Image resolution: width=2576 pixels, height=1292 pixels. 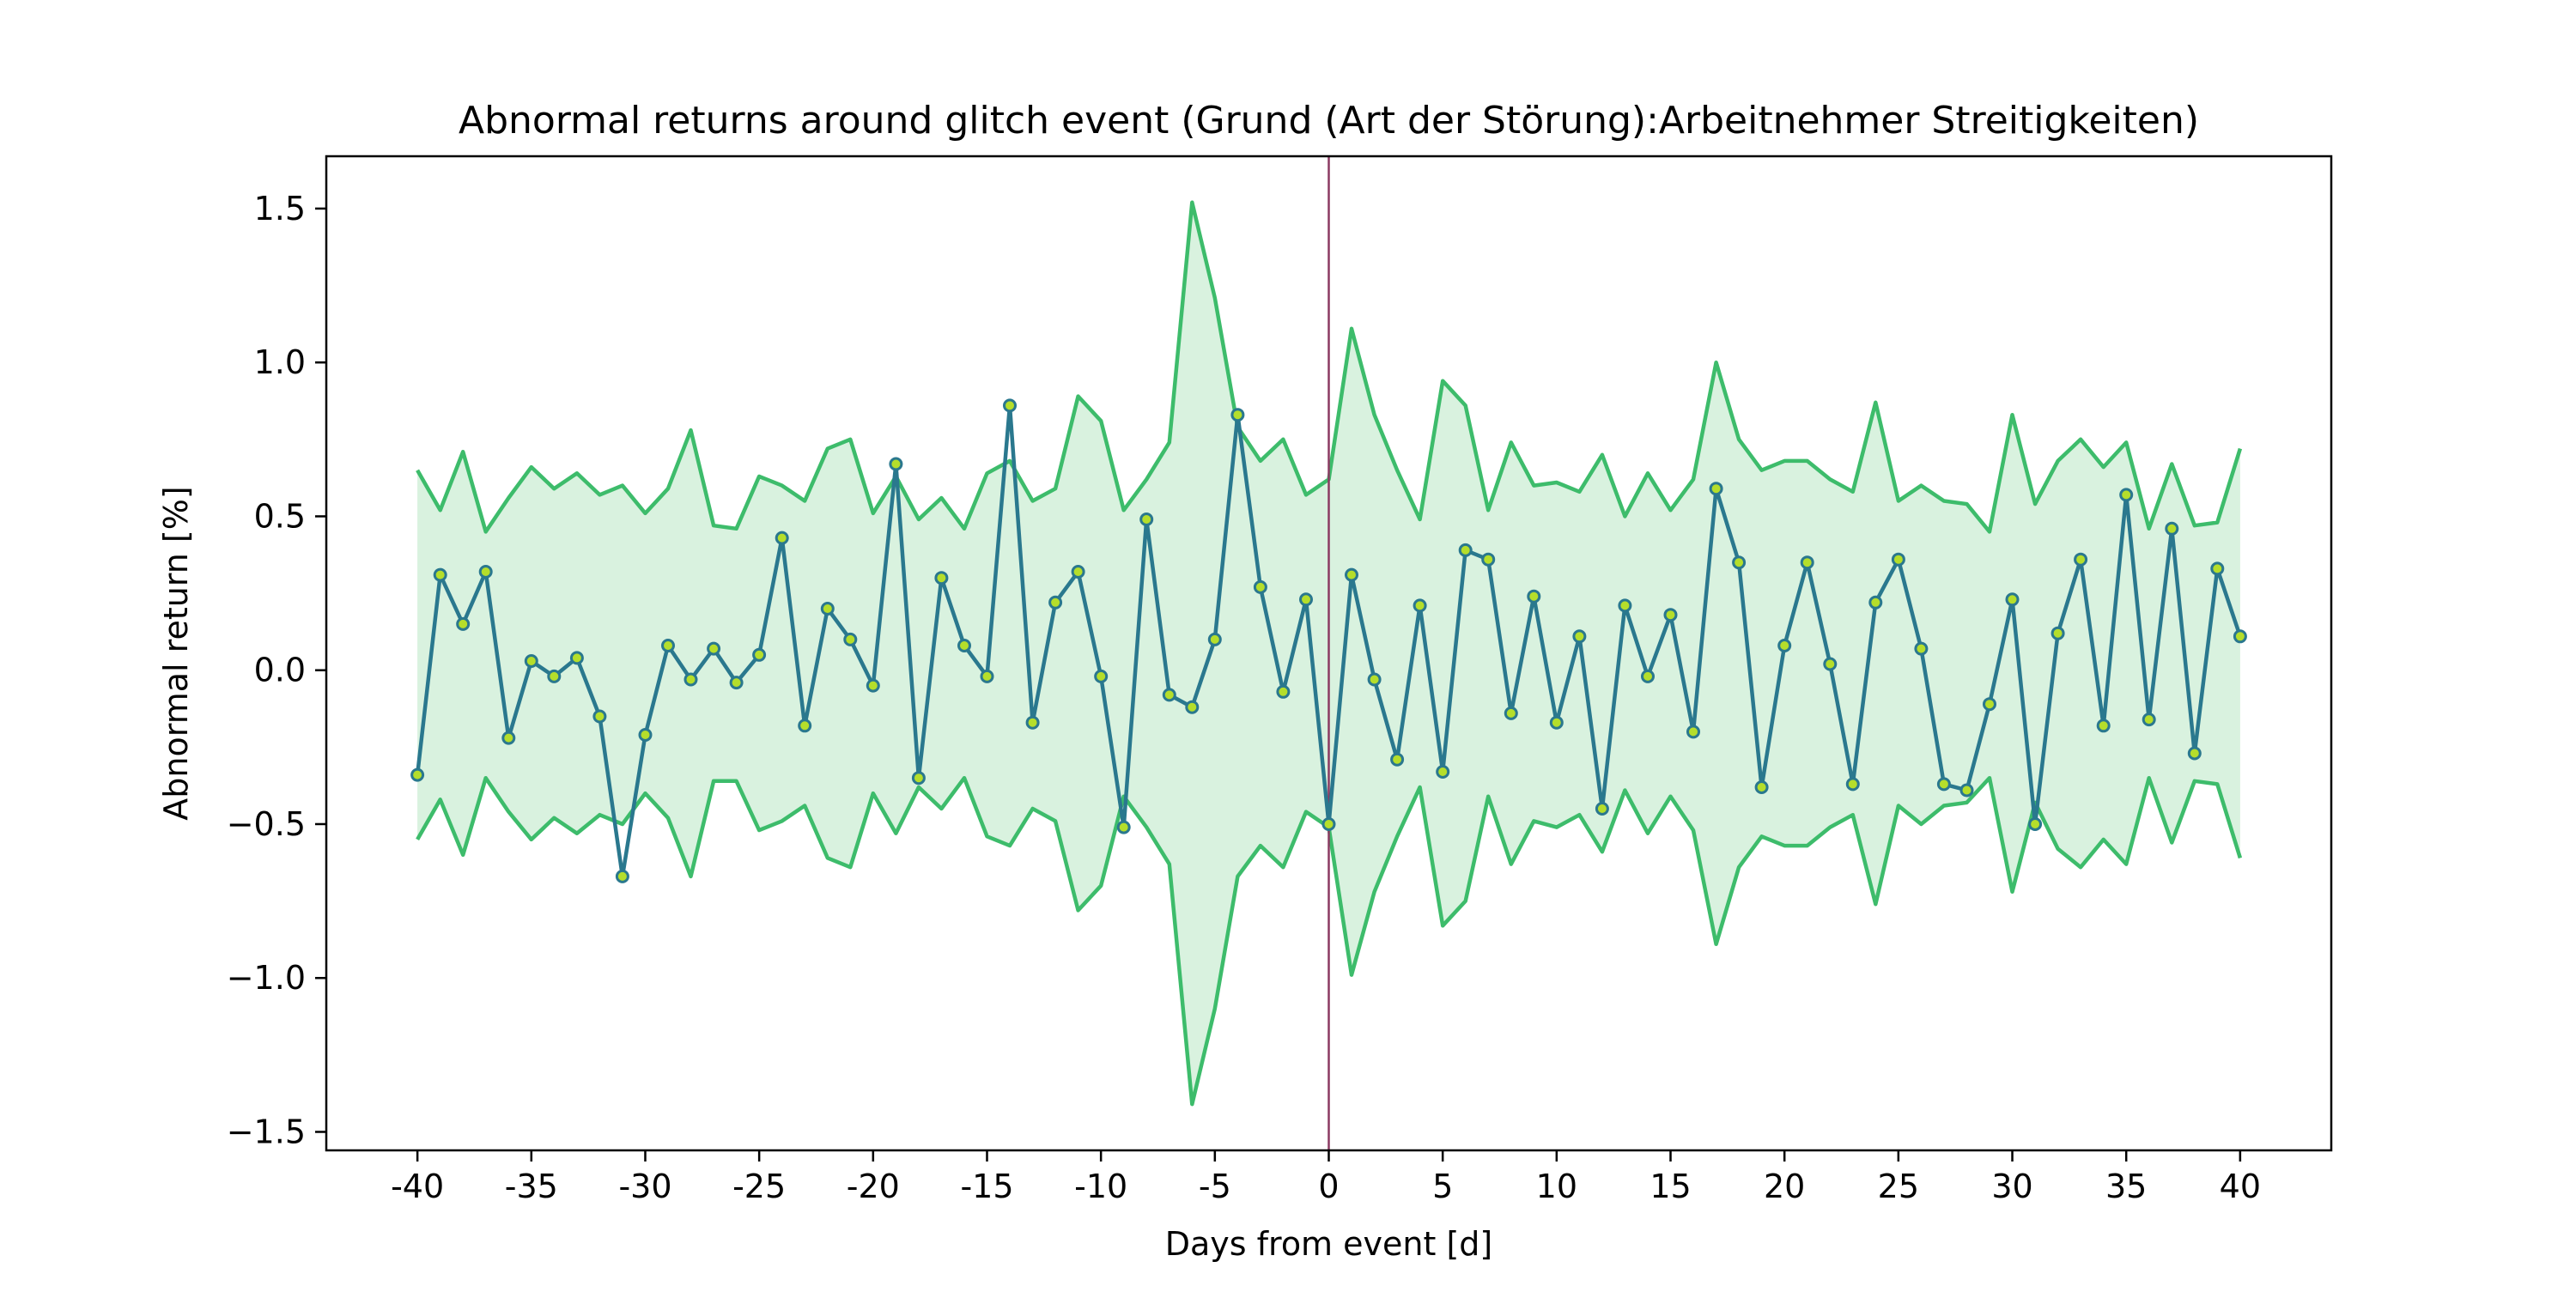 I want to click on x-tick-label: 40, so click(x=2240, y=1186).